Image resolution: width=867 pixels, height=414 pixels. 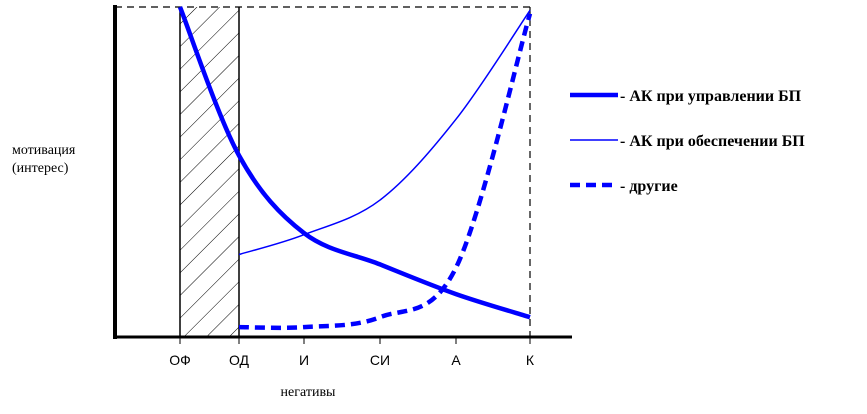 I want to click on legend-label: - другие, so click(x=649, y=186).